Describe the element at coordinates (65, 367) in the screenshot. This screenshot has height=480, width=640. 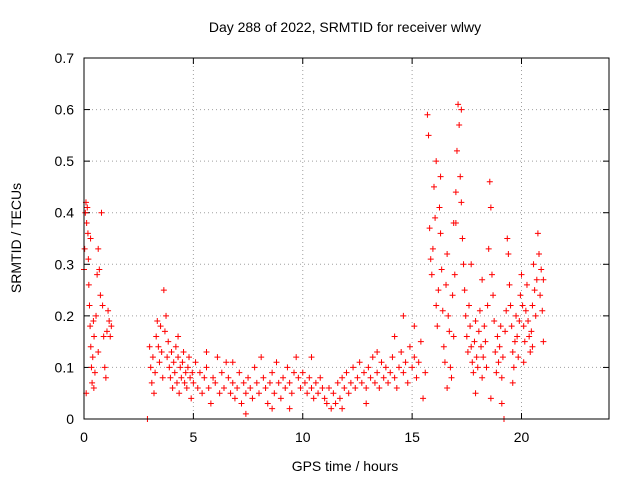
I see `y-tick-label: 0.1` at that location.